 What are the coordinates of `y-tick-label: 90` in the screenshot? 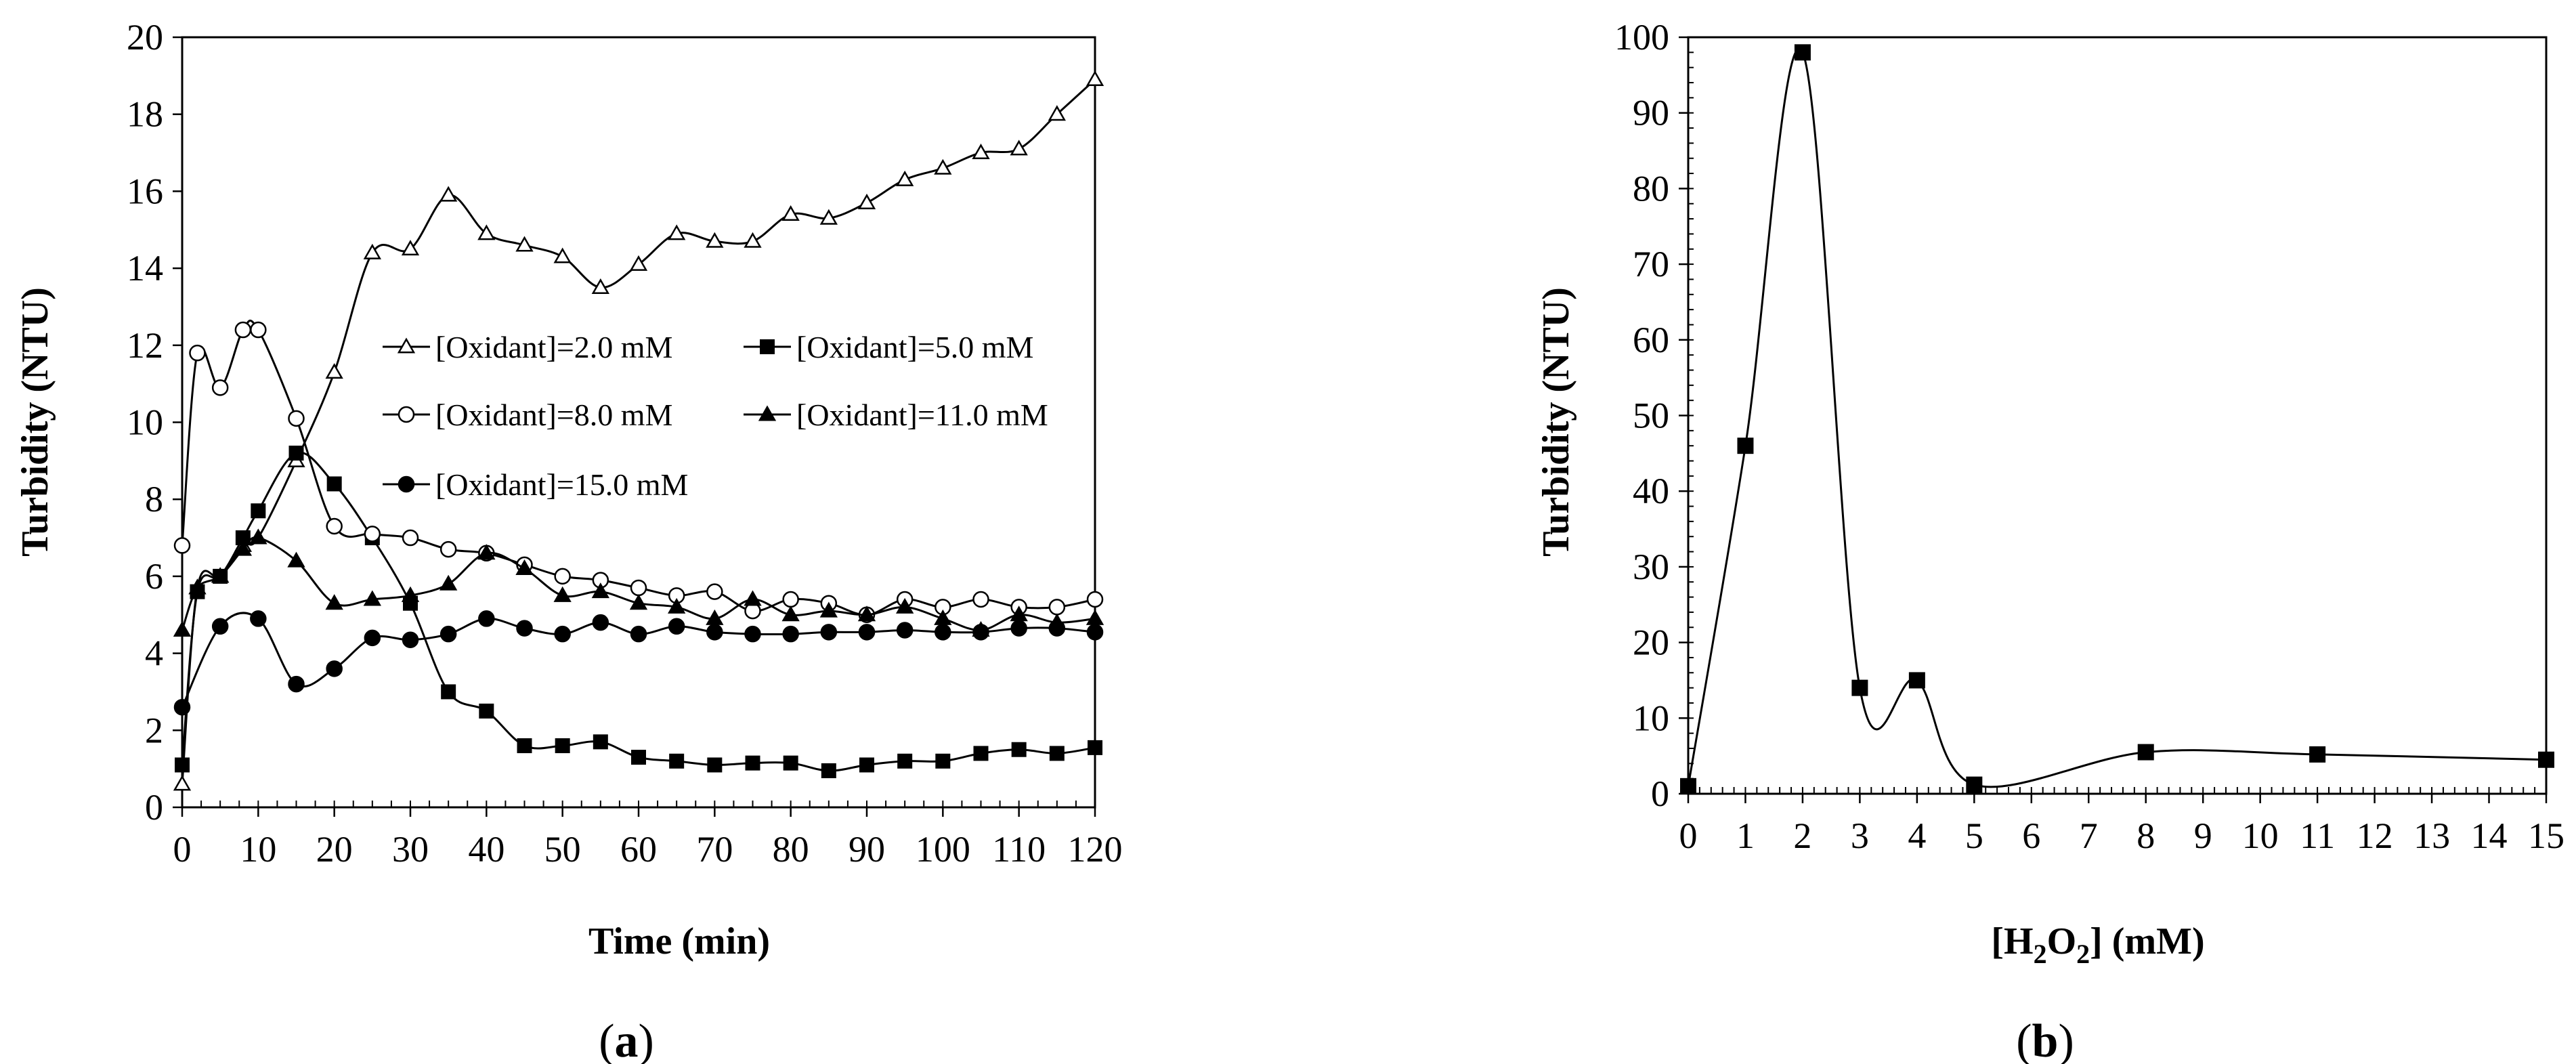 It's located at (1651, 113).